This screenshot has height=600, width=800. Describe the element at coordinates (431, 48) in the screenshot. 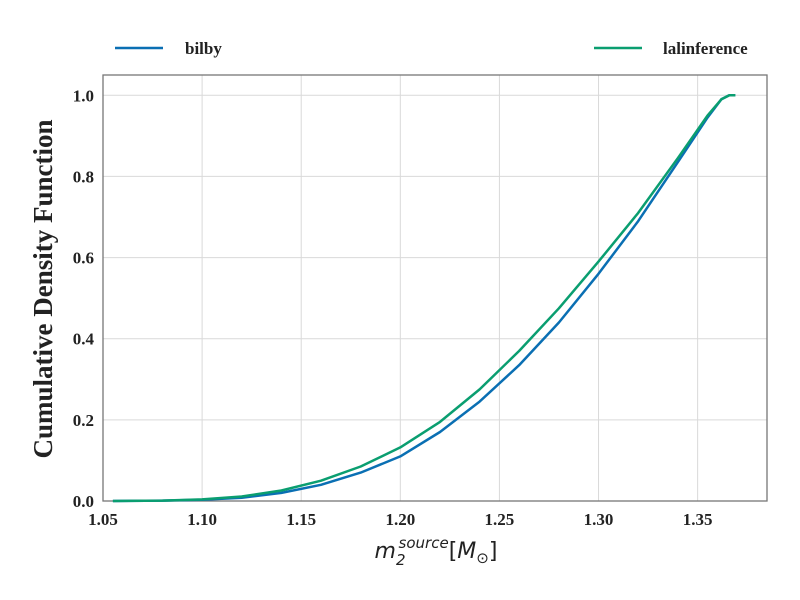

I see `legend: bilby lalinference` at that location.